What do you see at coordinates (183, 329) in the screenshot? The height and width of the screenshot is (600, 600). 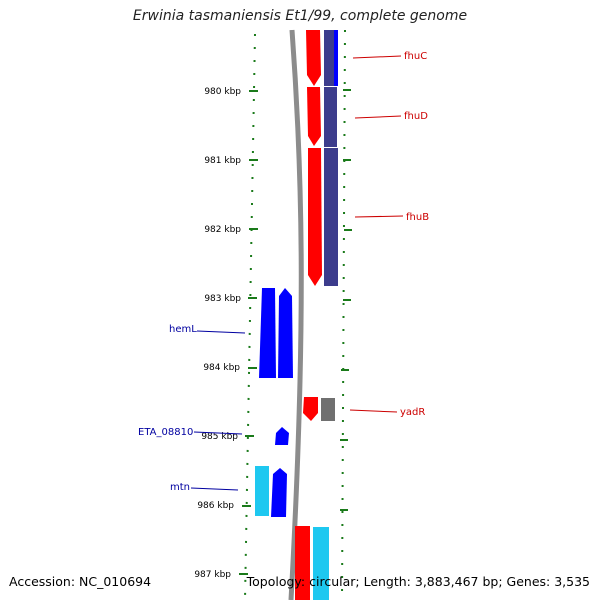 I see `label-hemL: hemL` at bounding box center [183, 329].